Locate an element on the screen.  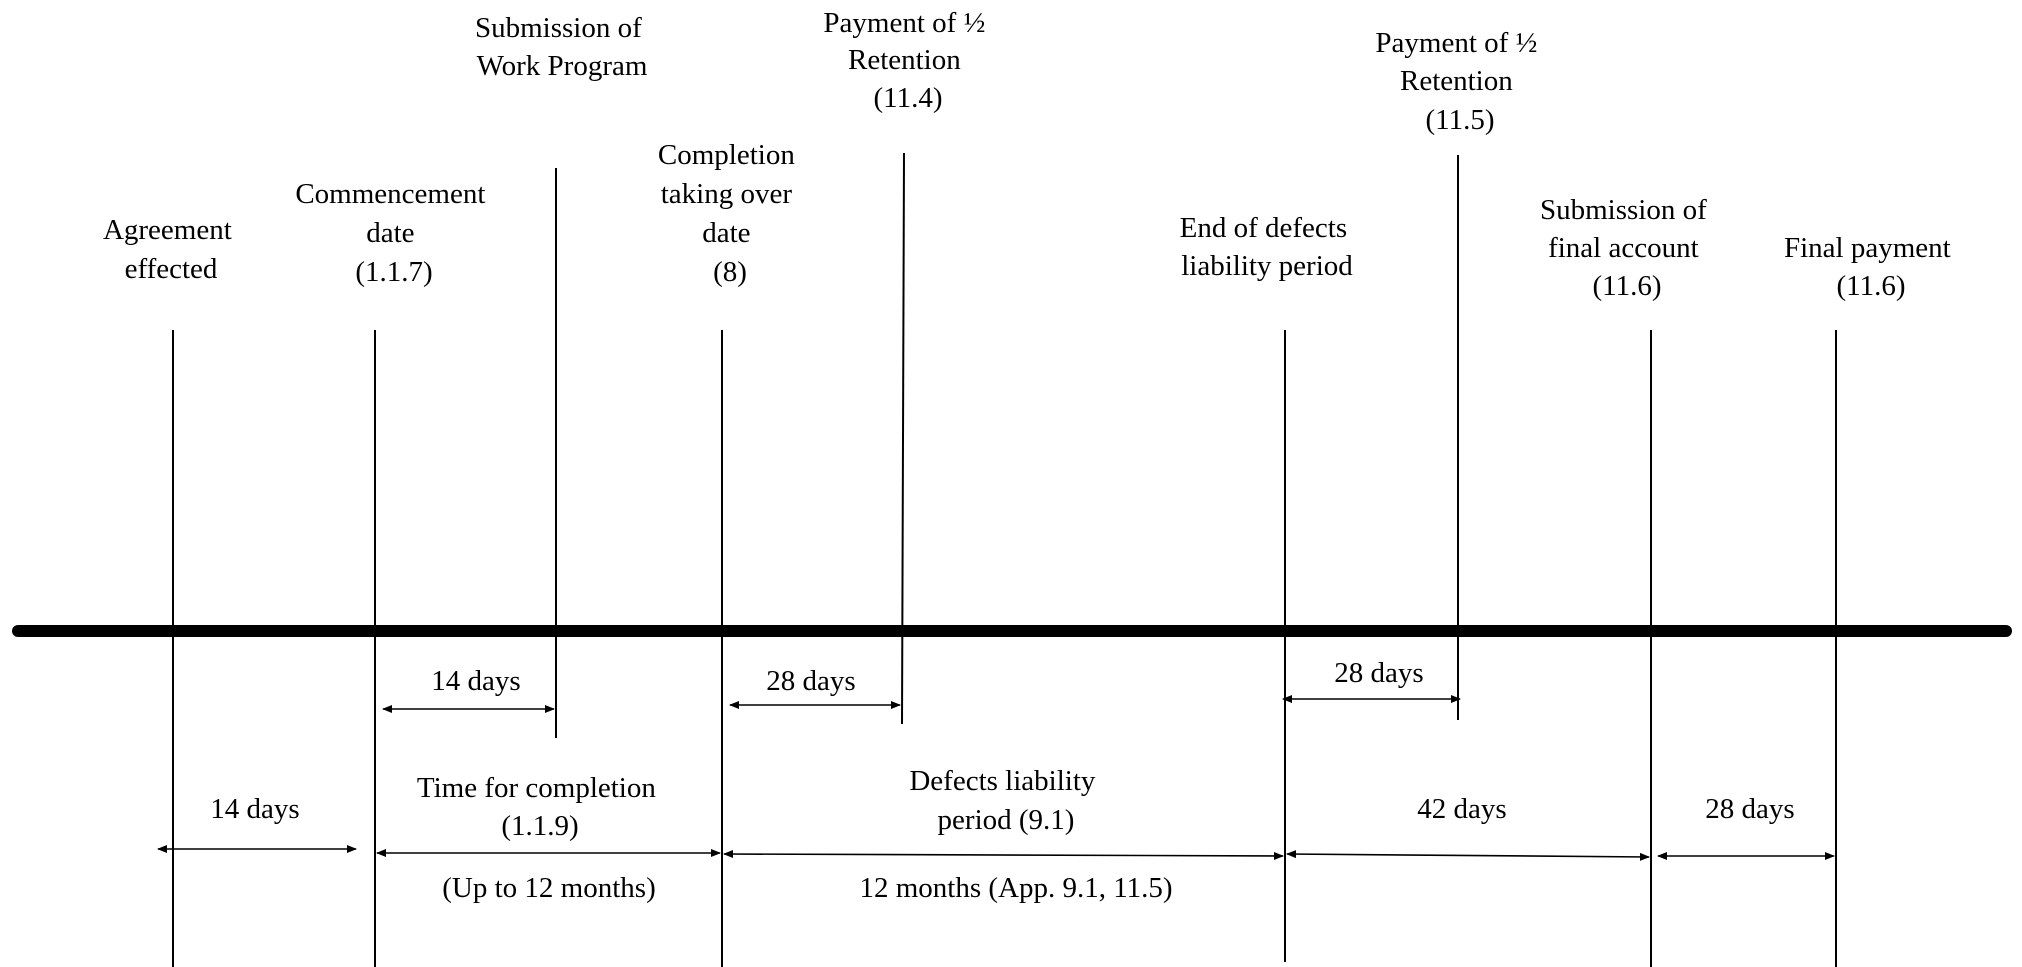
defects-period-label: Defects liability period (9.1) is located at coordinates (1005, 800).